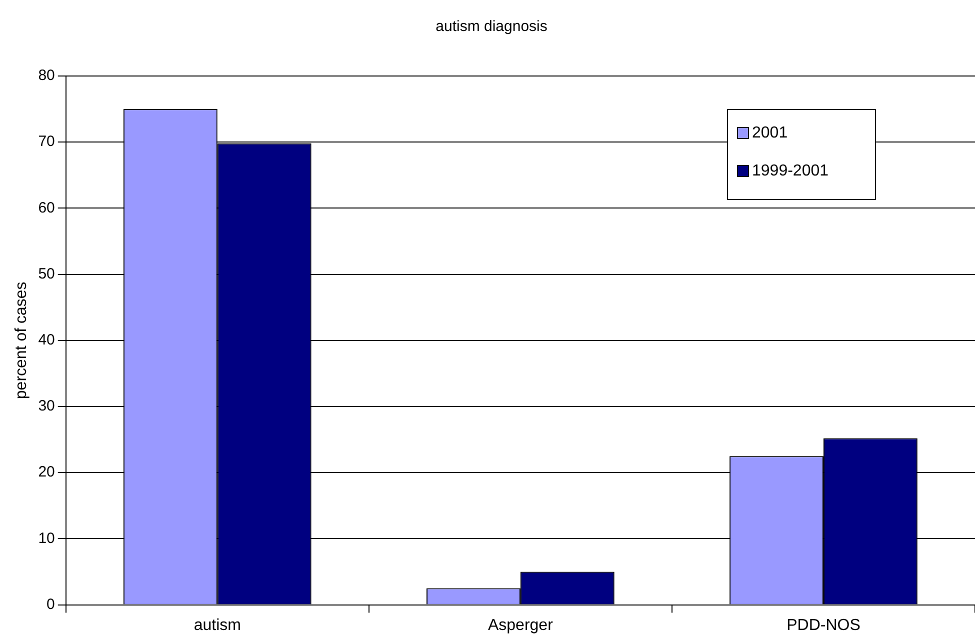 This screenshot has height=644, width=975. I want to click on y-tick-label: 0, so click(50, 604).